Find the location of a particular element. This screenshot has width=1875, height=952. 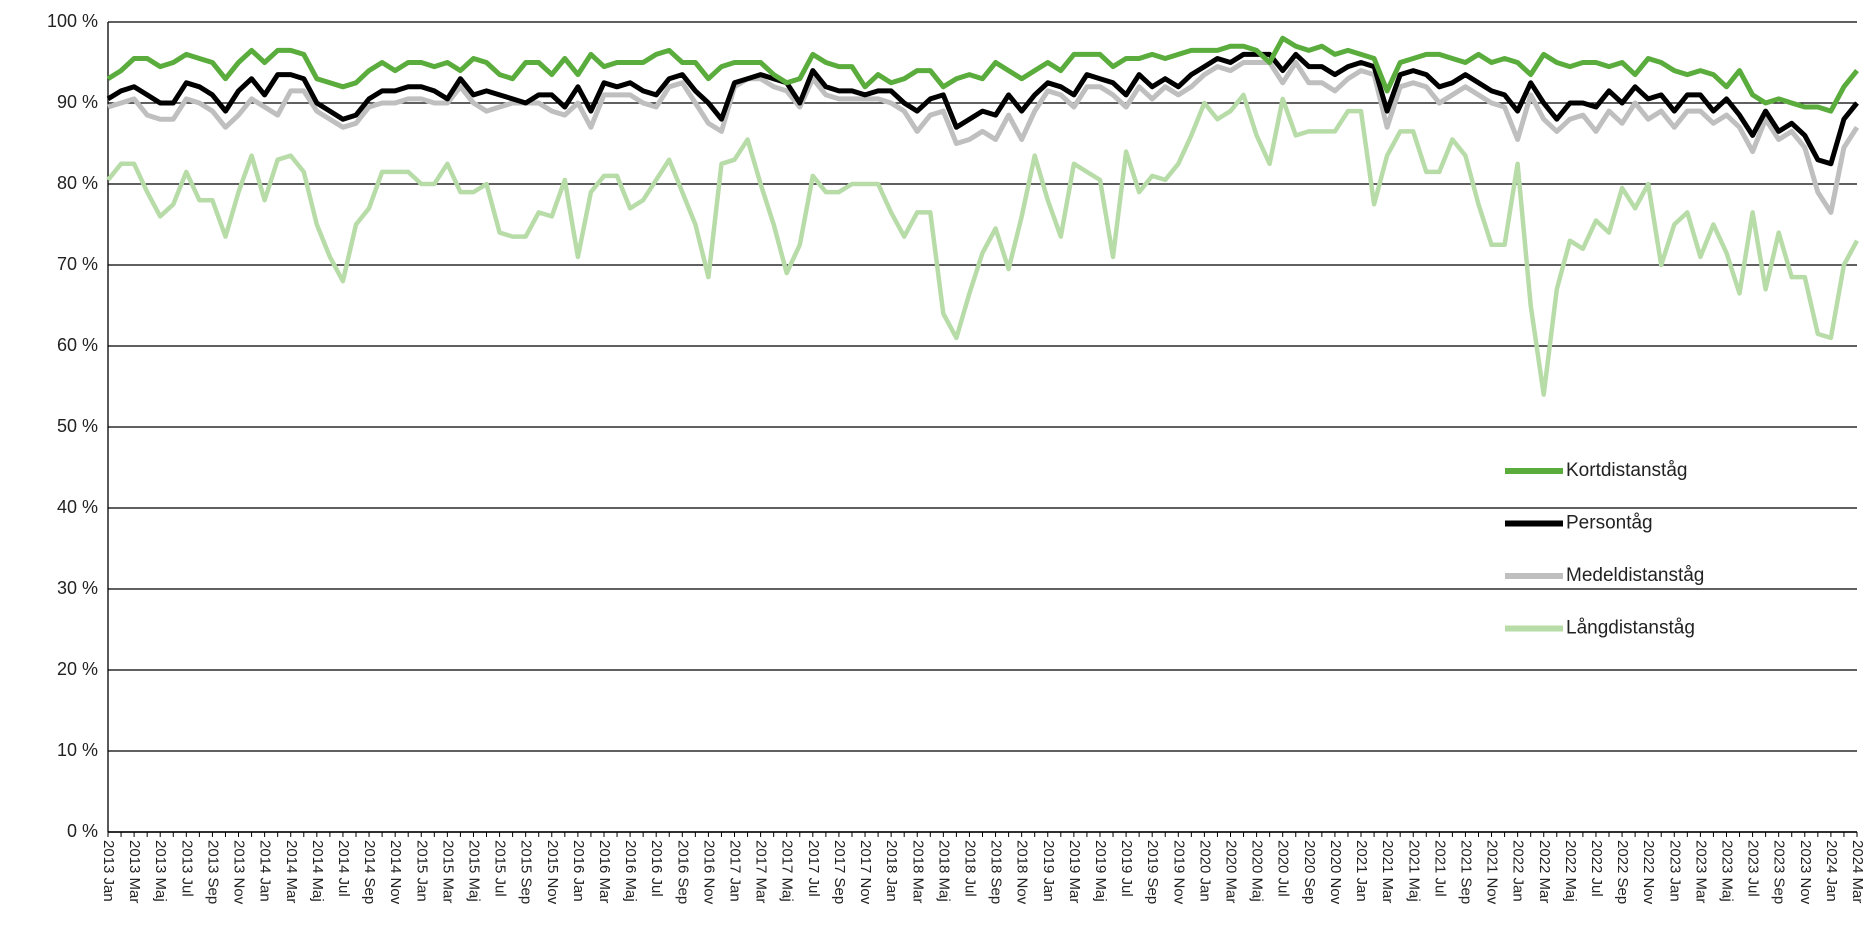

x-tick-label: 2022 Mar is located at coordinates (1544, 871).